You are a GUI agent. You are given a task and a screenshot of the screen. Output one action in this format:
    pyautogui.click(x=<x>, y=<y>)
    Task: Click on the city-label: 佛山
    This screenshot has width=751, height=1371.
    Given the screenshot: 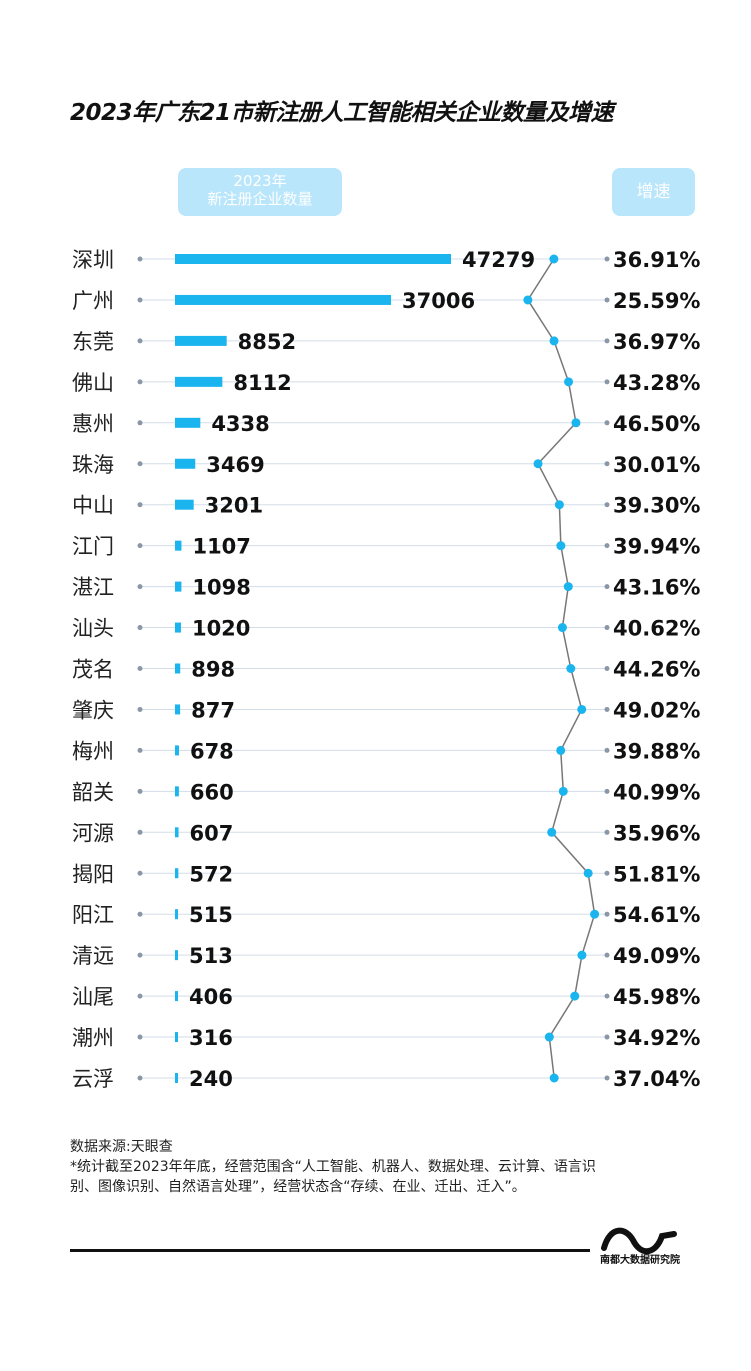 What is the action you would take?
    pyautogui.click(x=93, y=383)
    